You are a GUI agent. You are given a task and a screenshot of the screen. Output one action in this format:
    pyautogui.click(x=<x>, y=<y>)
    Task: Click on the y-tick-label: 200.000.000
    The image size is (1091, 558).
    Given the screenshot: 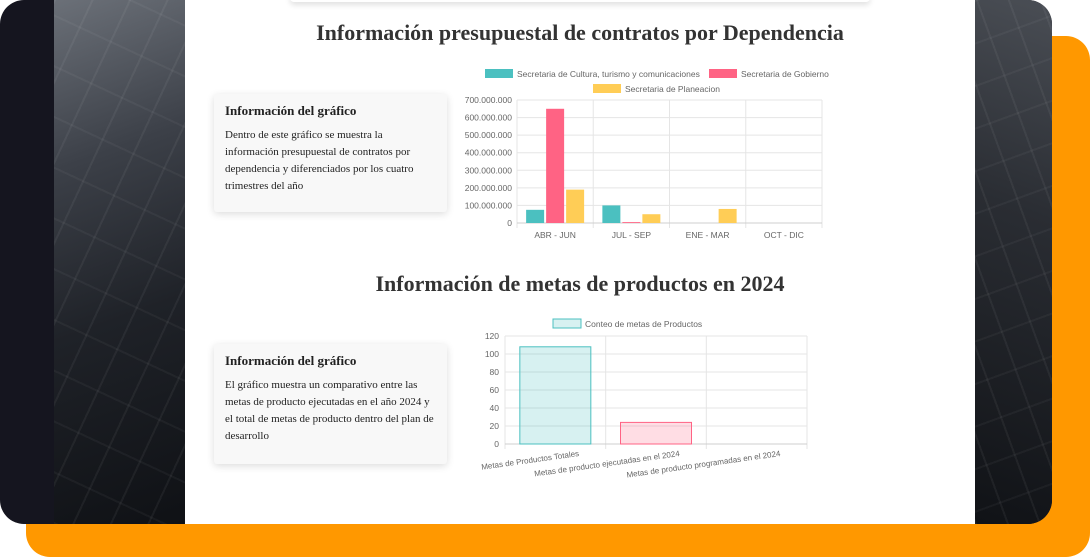 What is the action you would take?
    pyautogui.click(x=489, y=188)
    